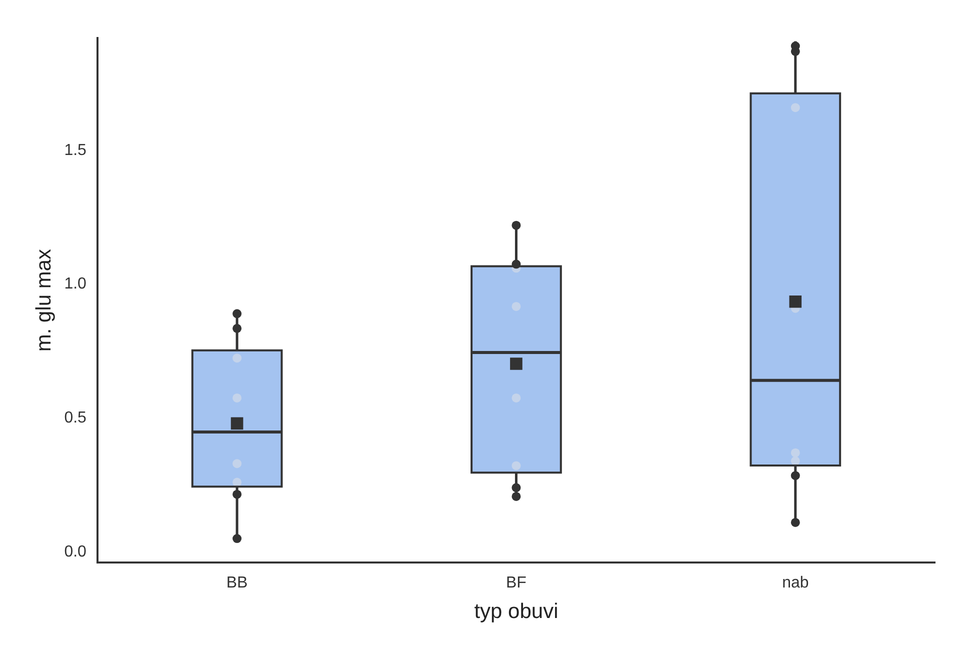 The width and height of the screenshot is (953, 657). I want to click on x-axis-title: typ obuvi, so click(516, 612).